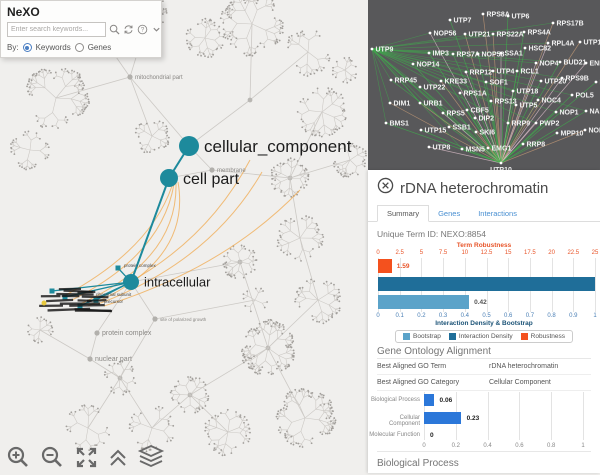 The height and width of the screenshot is (475, 600). Describe the element at coordinates (480, 111) in the screenshot. I see `svg-text: CBF5` at that location.